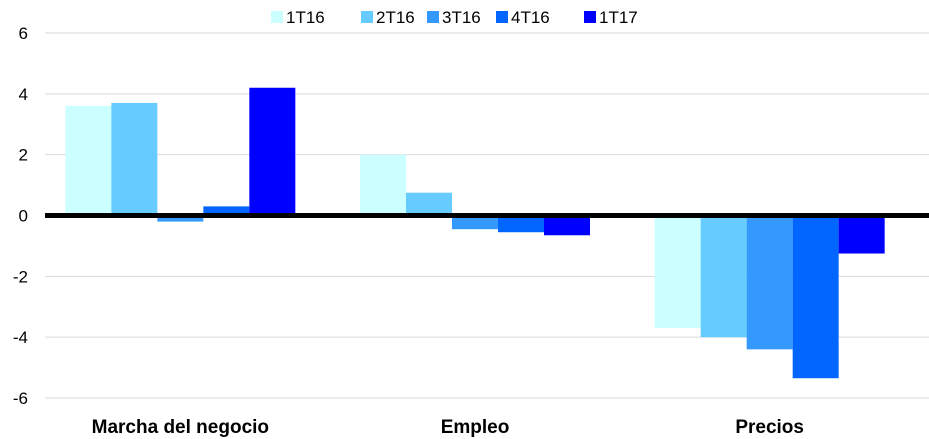  I want to click on legend: 1T16 2T16 3T16 4T16 1T17, so click(454, 17).